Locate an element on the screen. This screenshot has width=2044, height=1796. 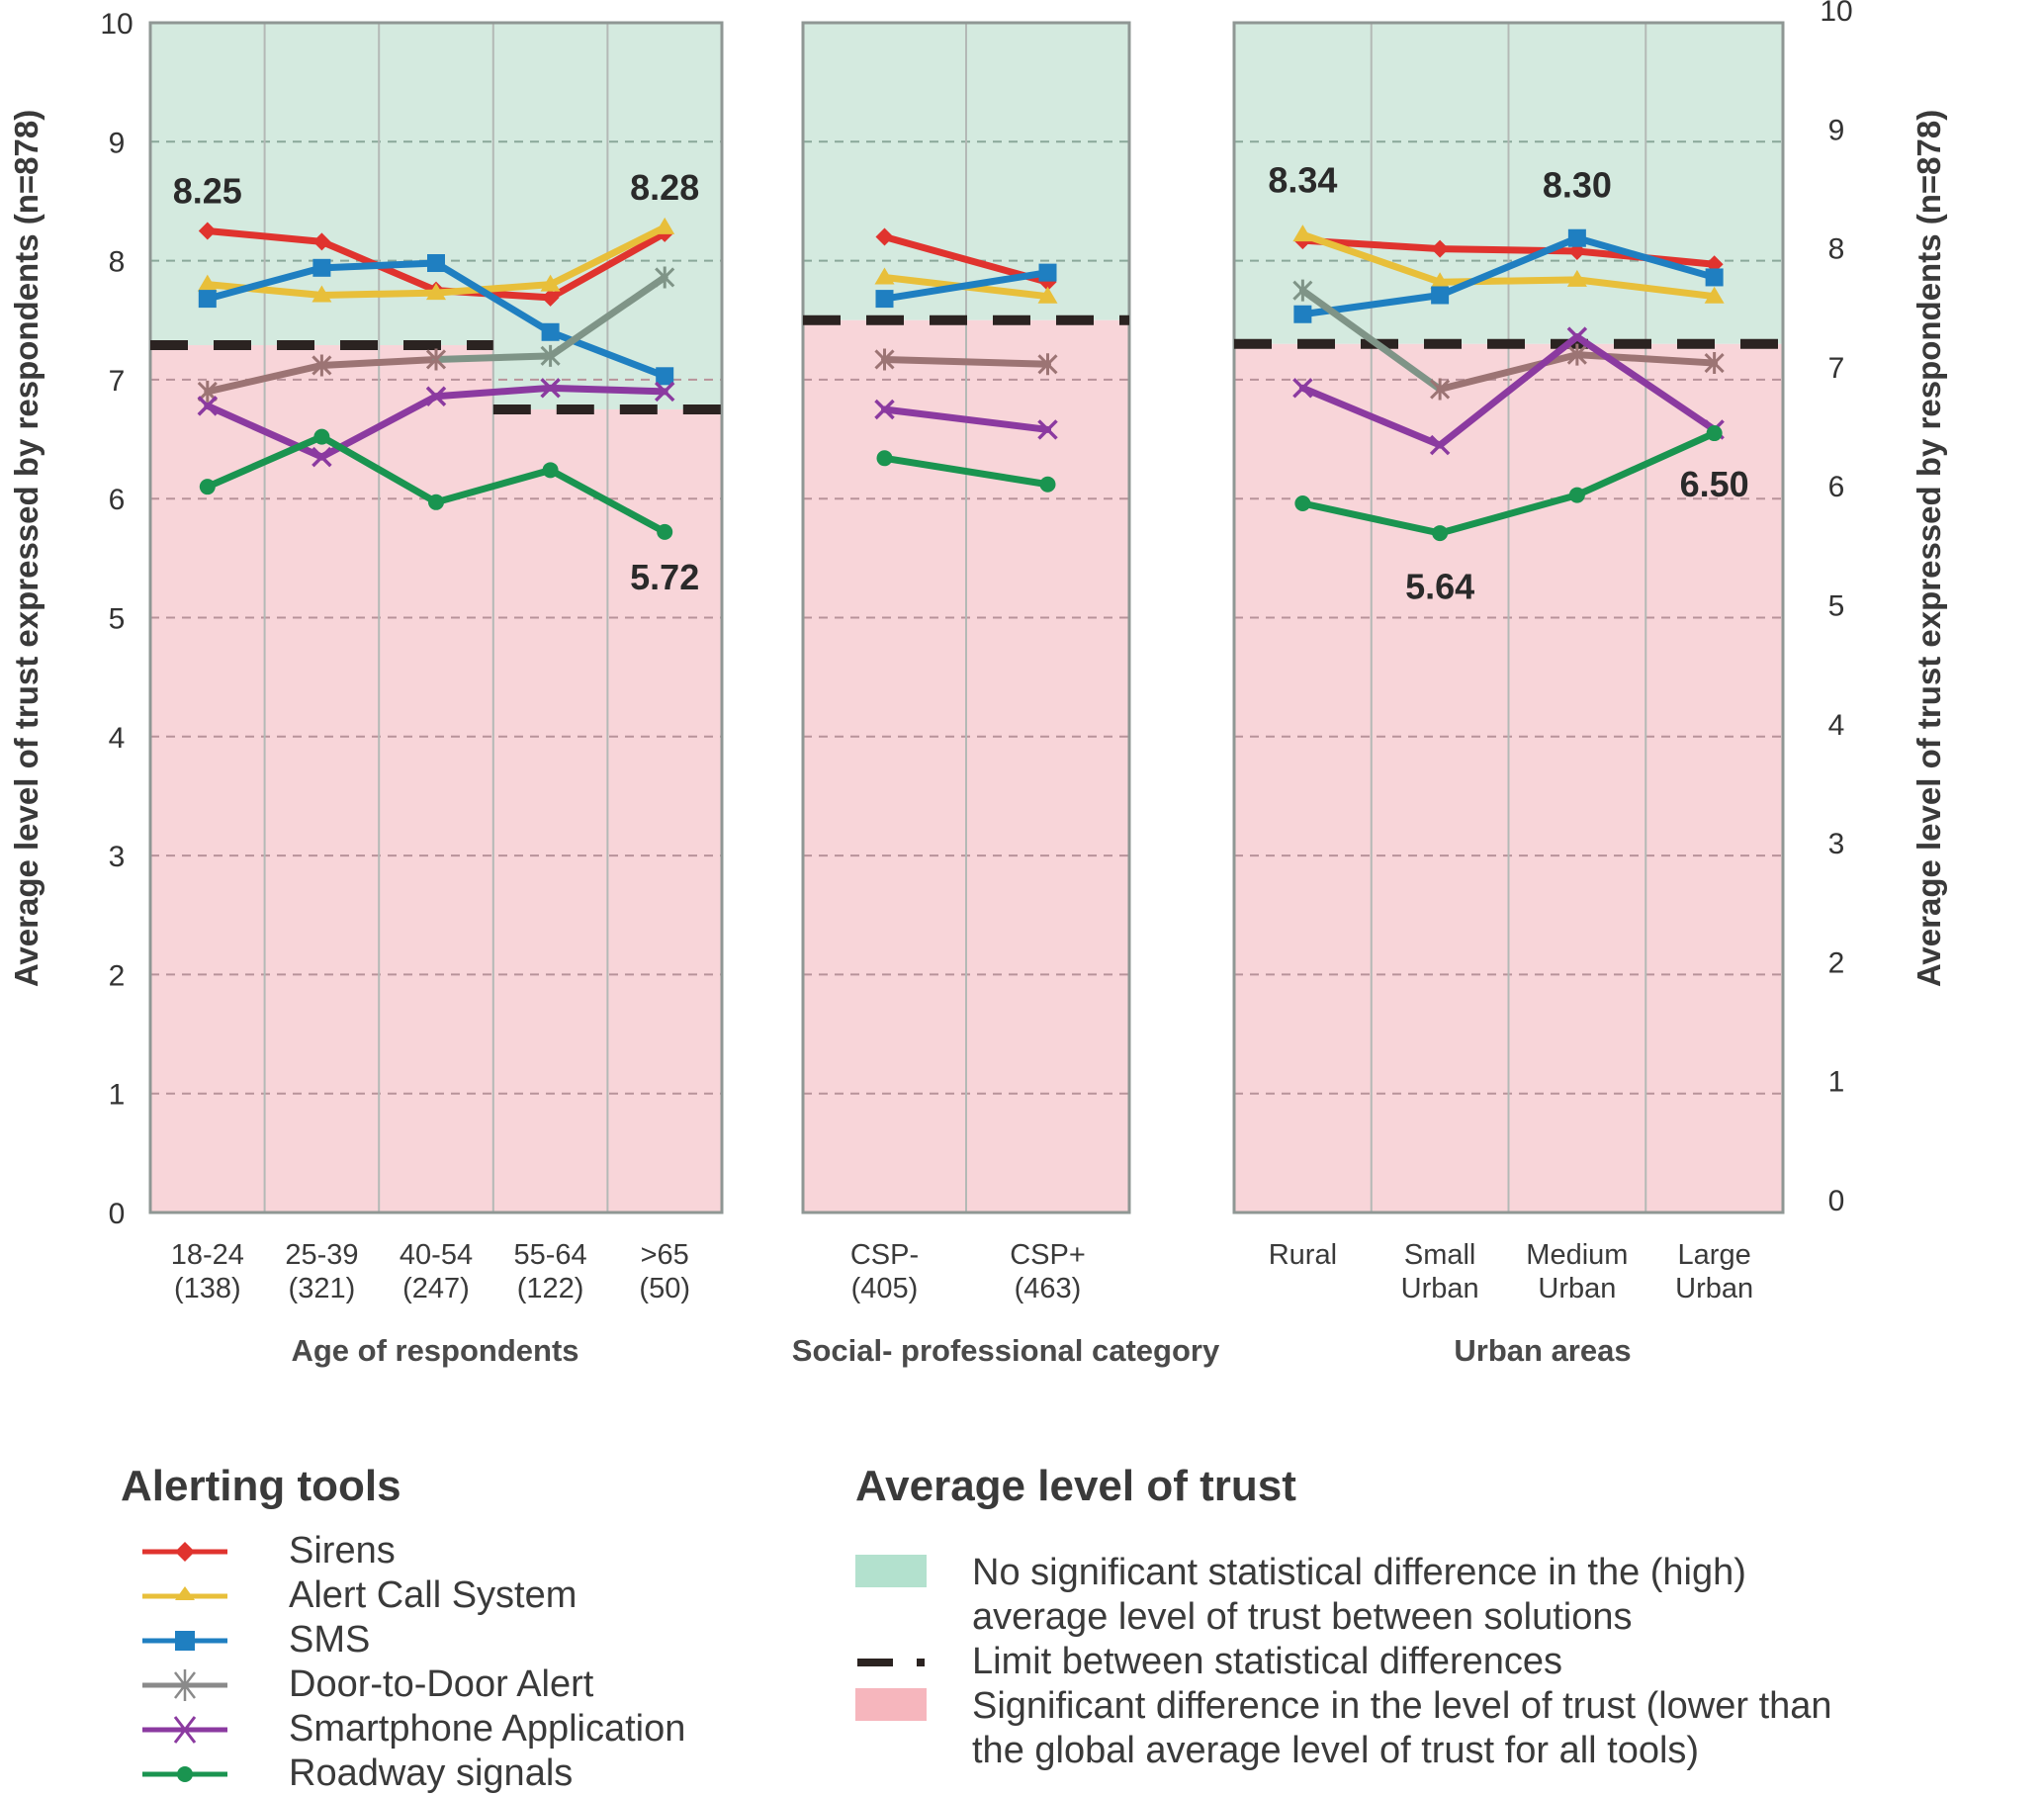
x-tick-label: (463) is located at coordinates (1048, 1288).